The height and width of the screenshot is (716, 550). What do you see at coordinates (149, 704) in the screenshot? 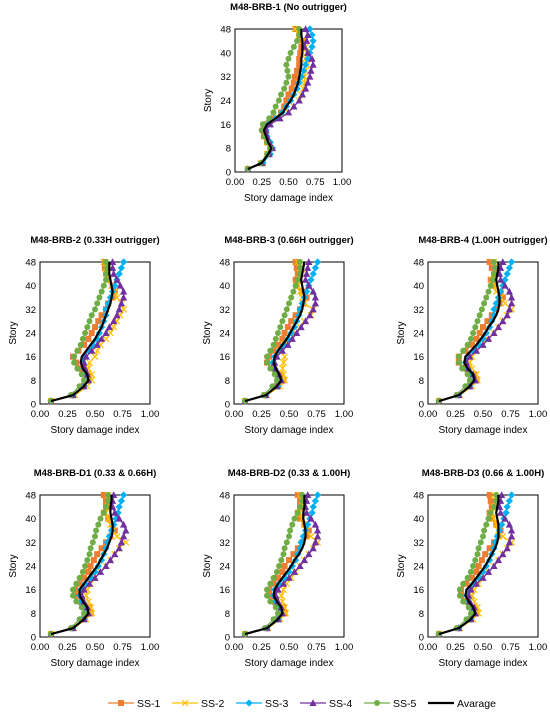
I see `legend-label: SS-1` at bounding box center [149, 704].